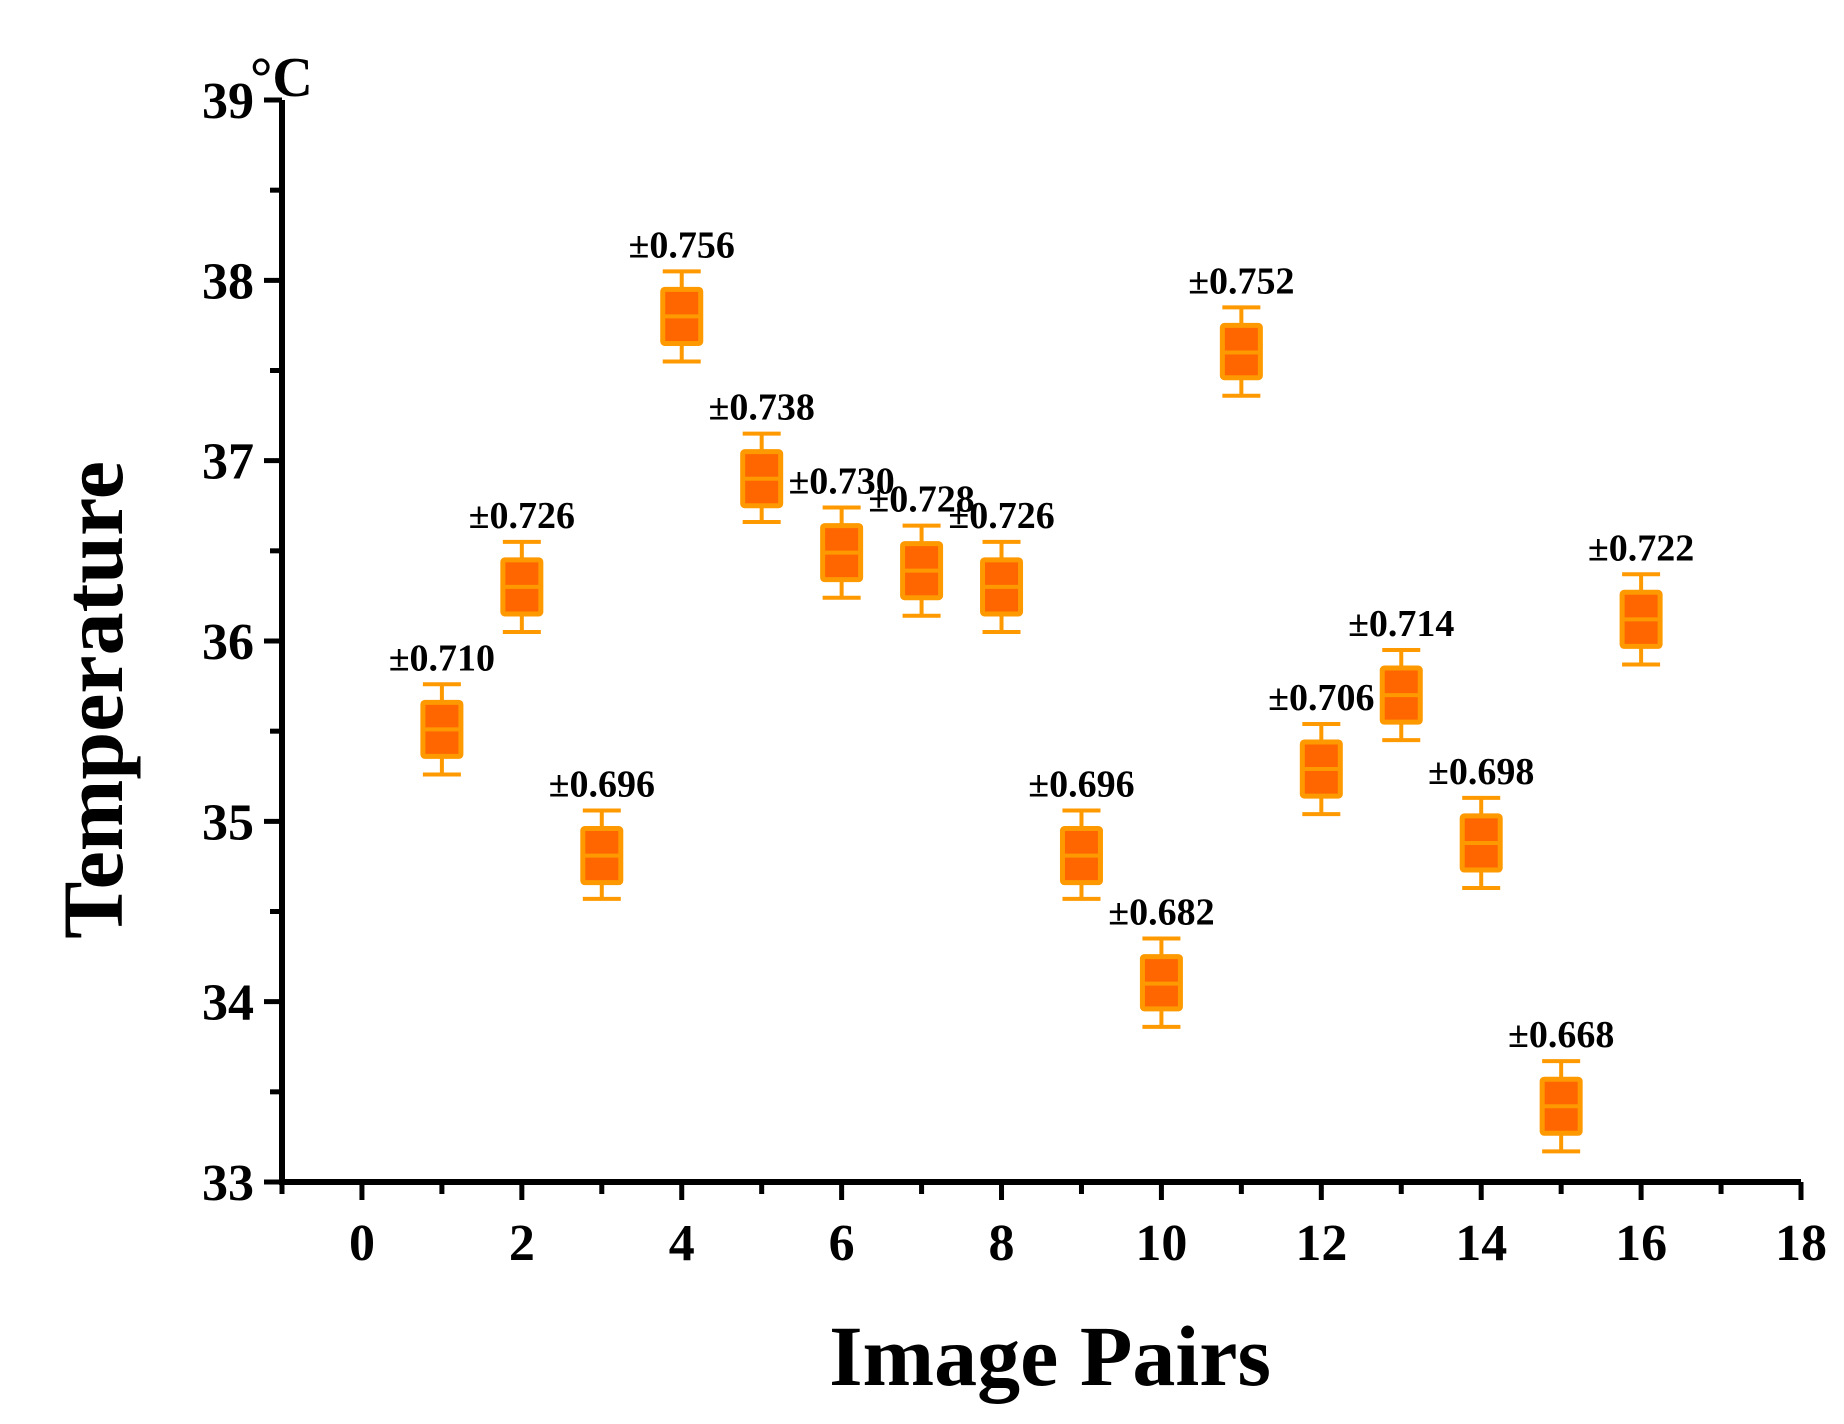 The image size is (1844, 1424). What do you see at coordinates (1401, 624) in the screenshot?
I see `data-label-13: ±0.714` at bounding box center [1401, 624].